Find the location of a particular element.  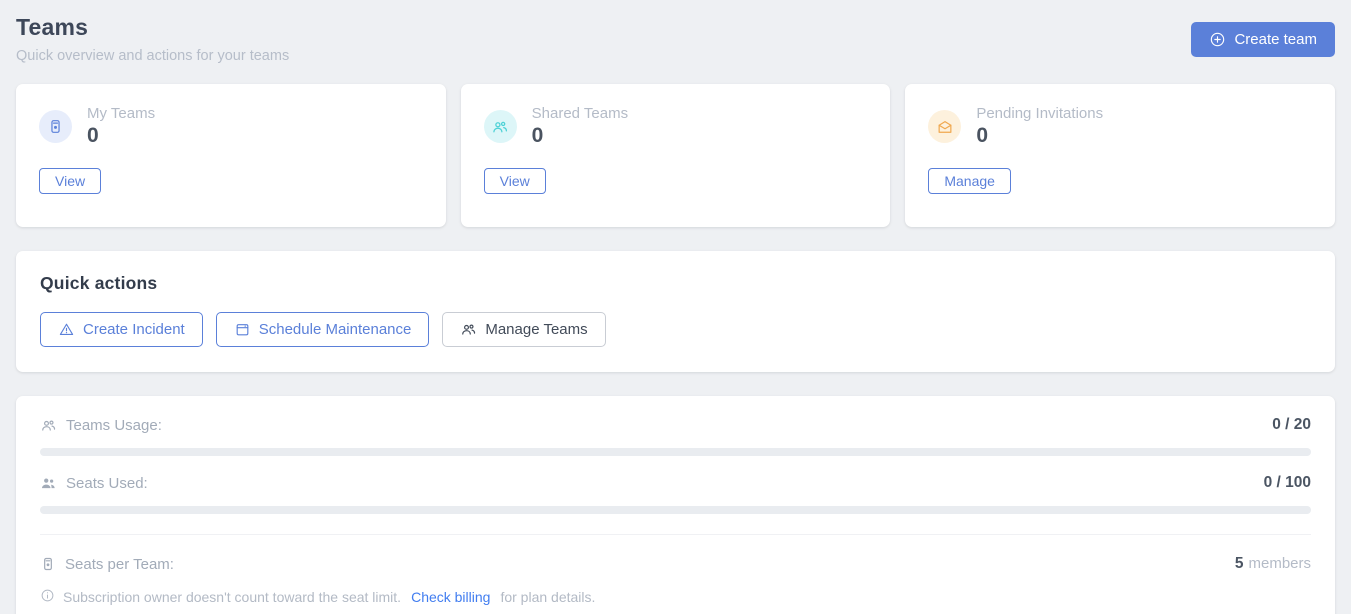

my-teams-count: 0 is located at coordinates (93, 135).